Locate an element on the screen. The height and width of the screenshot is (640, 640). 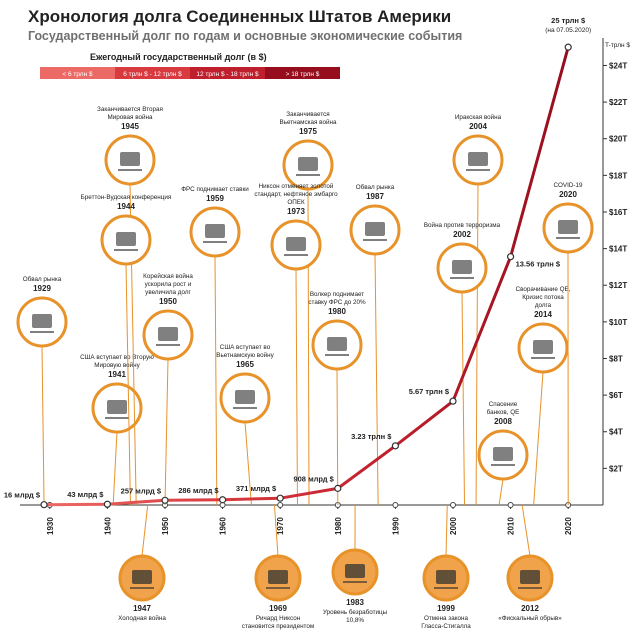
event-year: 1929 is located at coordinates (42, 288).